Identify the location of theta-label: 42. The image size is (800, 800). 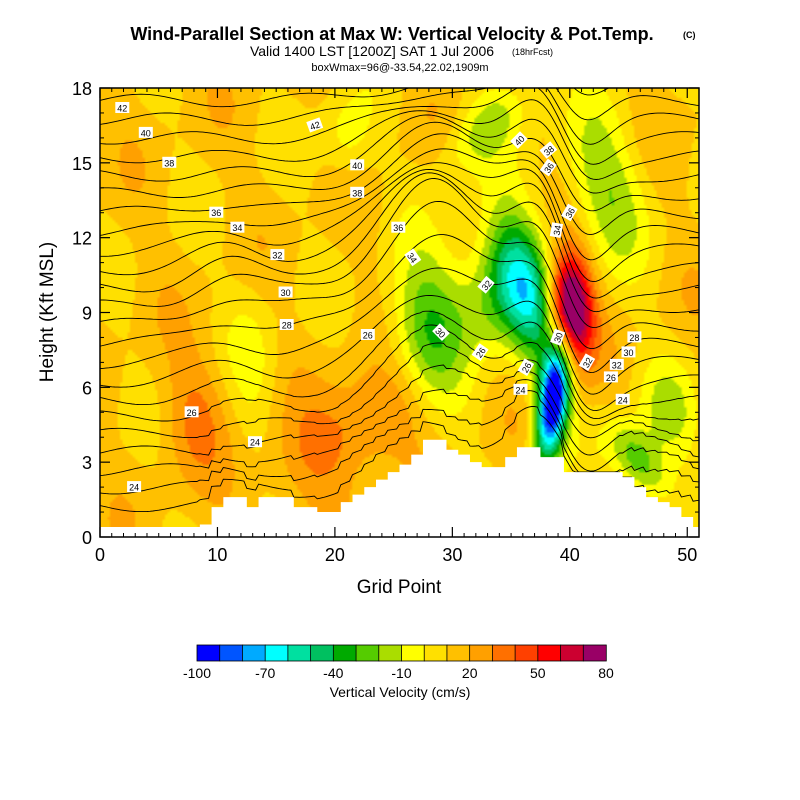
(315, 125).